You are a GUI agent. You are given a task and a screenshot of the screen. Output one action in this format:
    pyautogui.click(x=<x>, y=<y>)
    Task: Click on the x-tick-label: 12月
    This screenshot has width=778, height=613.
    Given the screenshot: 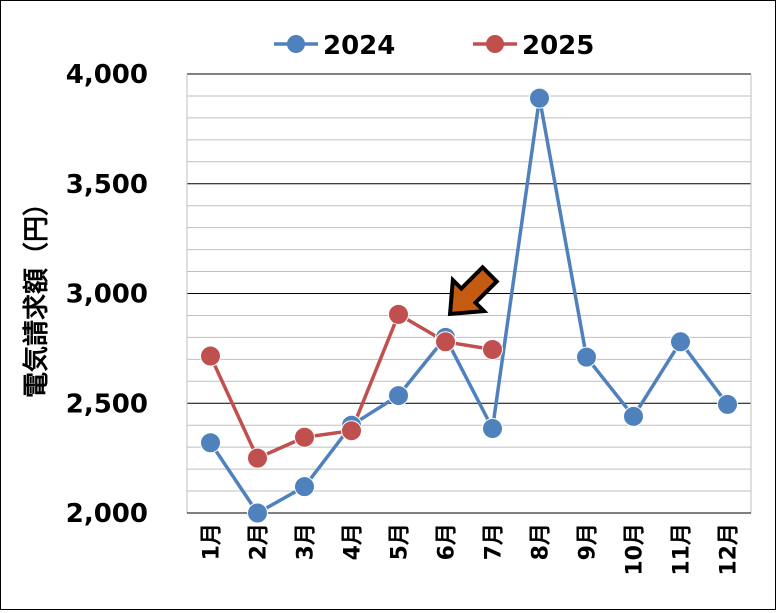 What is the action you would take?
    pyautogui.click(x=729, y=549)
    